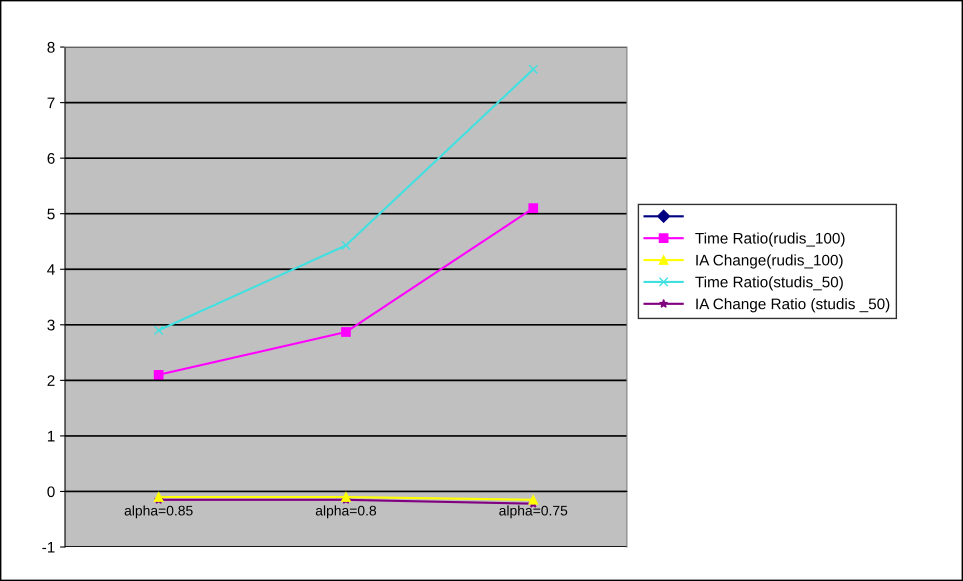 The width and height of the screenshot is (963, 581). I want to click on y-tick-label: 1, so click(51, 436).